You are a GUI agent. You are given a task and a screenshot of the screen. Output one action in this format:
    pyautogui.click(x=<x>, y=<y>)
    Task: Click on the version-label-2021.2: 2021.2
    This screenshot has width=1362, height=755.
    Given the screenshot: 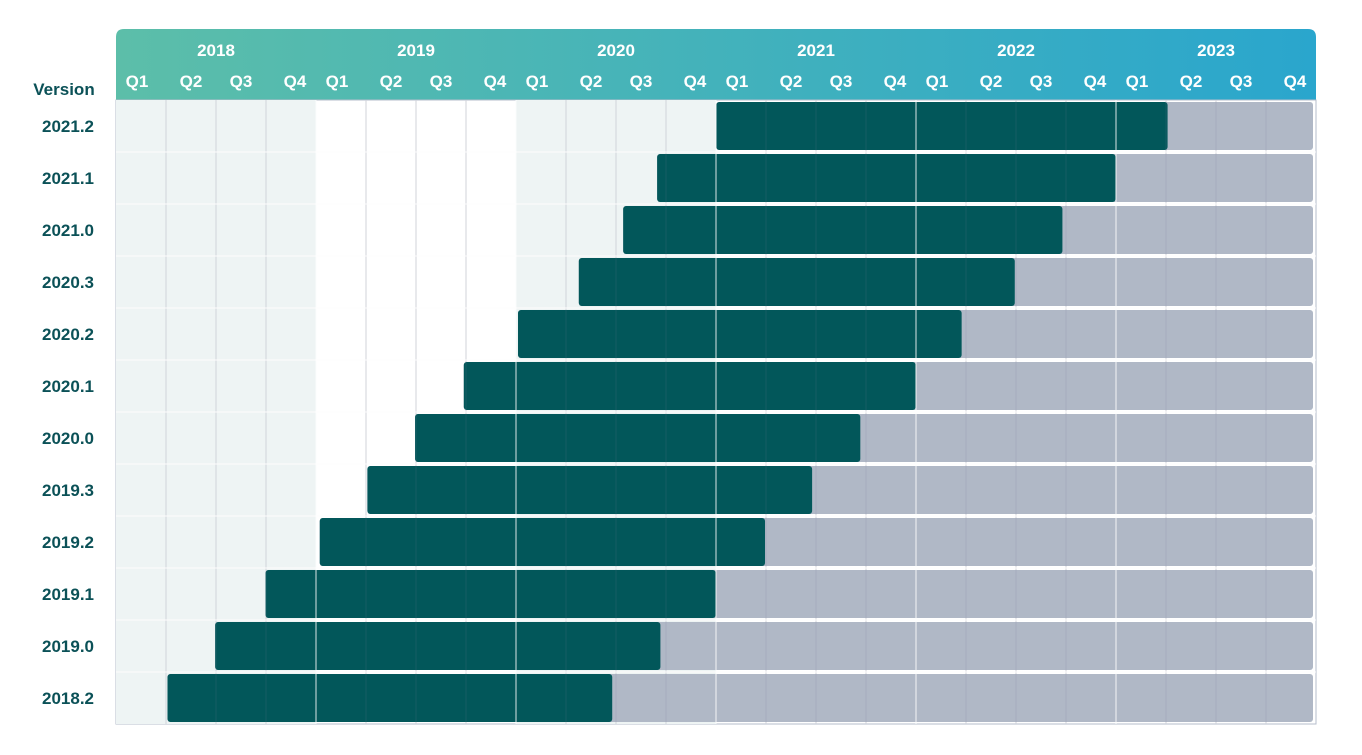 What is the action you would take?
    pyautogui.click(x=68, y=126)
    